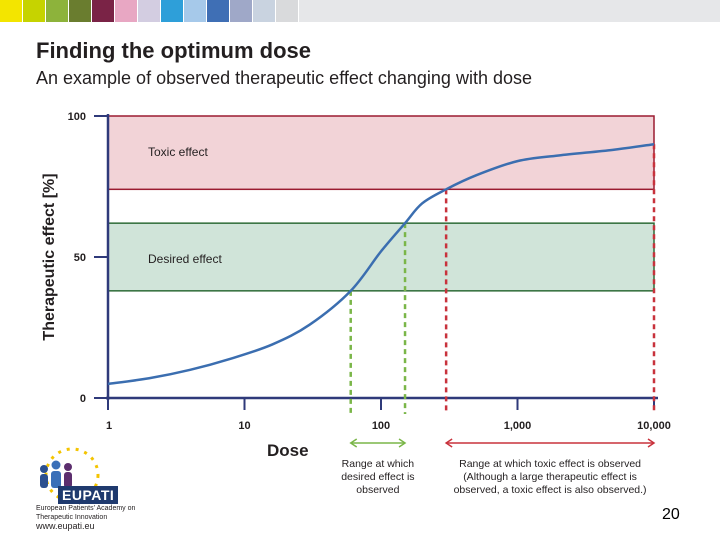  Describe the element at coordinates (377, 477) in the screenshot. I see `range-label-0: desired effect is` at that location.